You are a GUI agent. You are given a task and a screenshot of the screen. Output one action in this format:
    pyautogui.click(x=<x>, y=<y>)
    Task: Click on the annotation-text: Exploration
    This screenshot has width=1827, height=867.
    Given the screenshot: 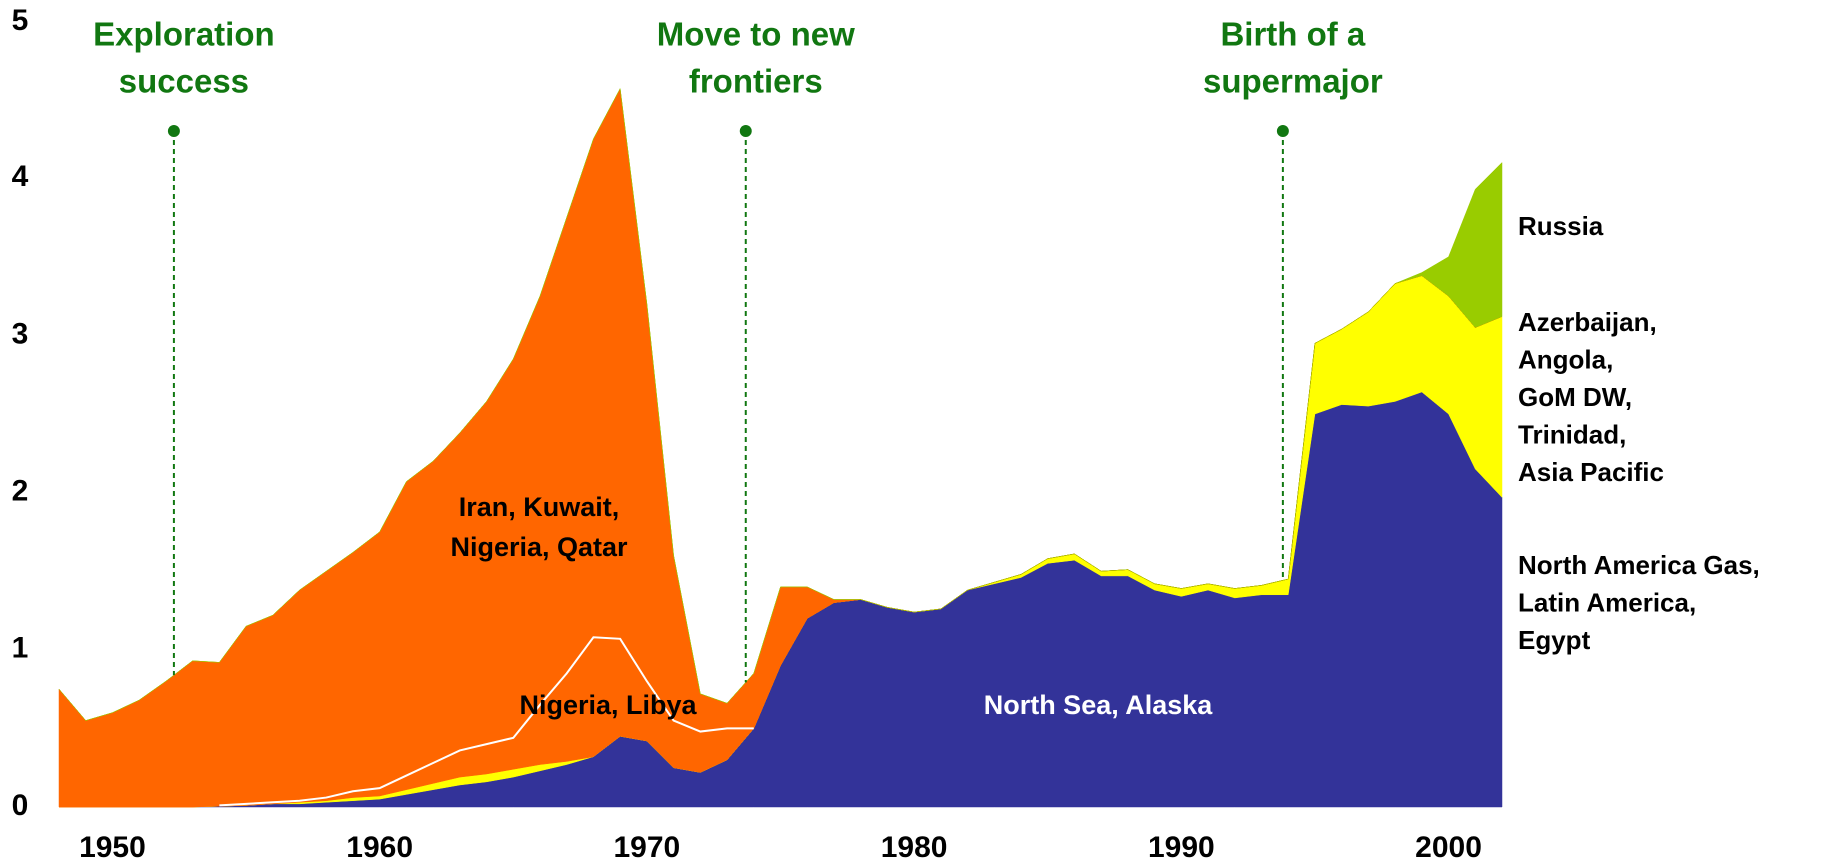 What is the action you would take?
    pyautogui.click(x=184, y=34)
    